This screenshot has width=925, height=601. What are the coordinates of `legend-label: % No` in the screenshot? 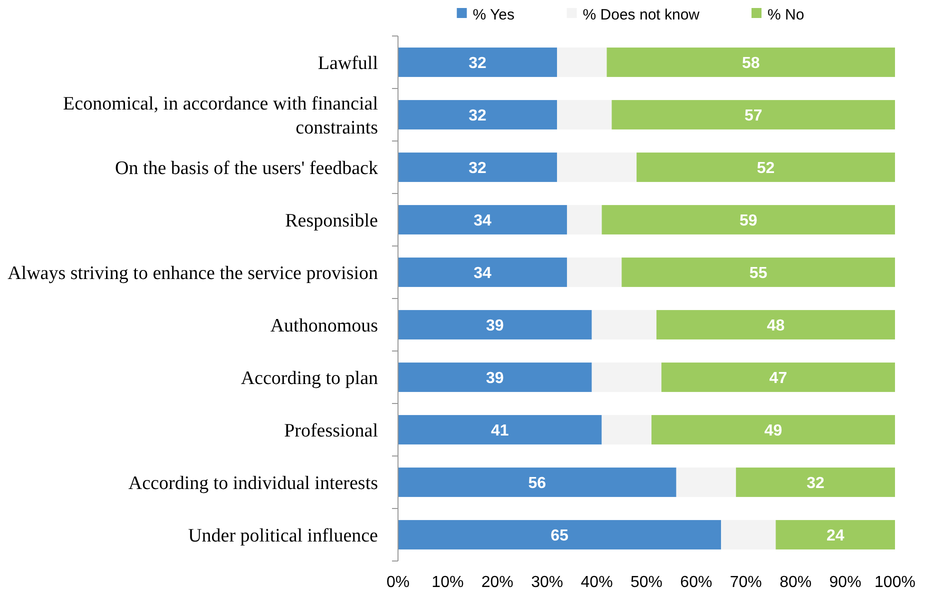 It's located at (786, 15).